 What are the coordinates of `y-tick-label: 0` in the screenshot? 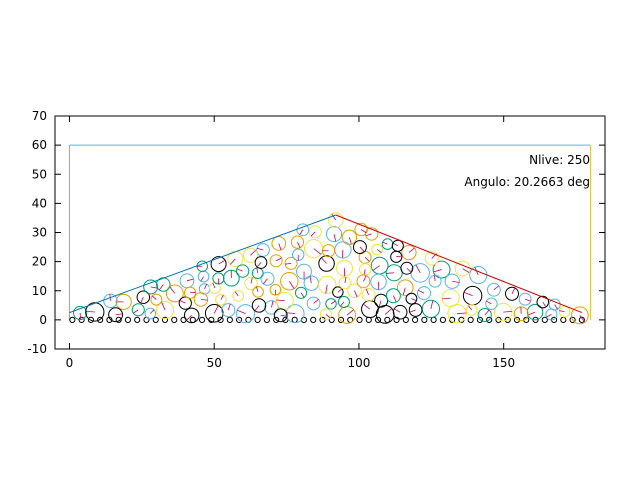 It's located at (43, 320).